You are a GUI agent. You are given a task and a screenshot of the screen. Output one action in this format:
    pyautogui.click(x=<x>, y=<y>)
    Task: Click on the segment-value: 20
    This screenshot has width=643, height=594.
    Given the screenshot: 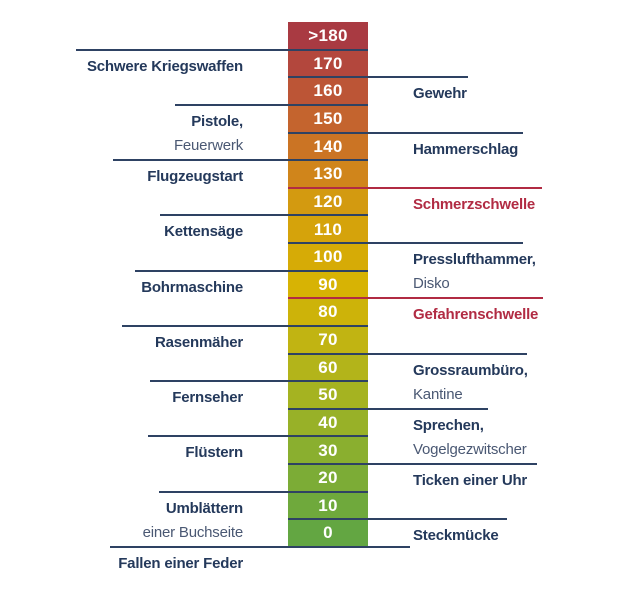 What is the action you would take?
    pyautogui.click(x=328, y=478)
    